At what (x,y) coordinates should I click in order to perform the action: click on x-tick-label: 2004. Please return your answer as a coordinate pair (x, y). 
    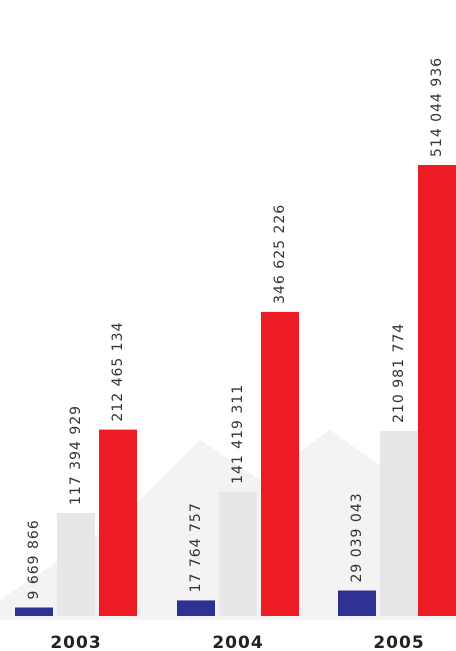
    Looking at the image, I should click on (237, 642).